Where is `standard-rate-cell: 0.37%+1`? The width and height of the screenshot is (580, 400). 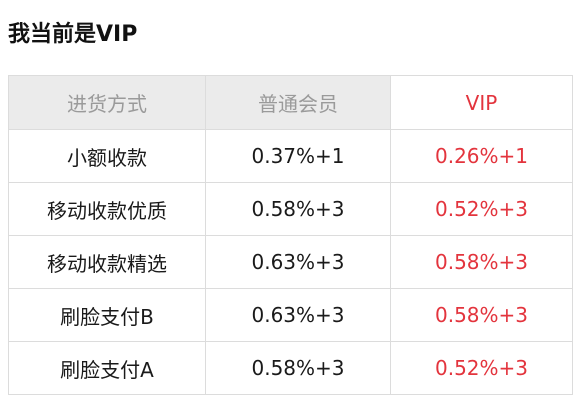 standard-rate-cell: 0.37%+1 is located at coordinates (298, 156).